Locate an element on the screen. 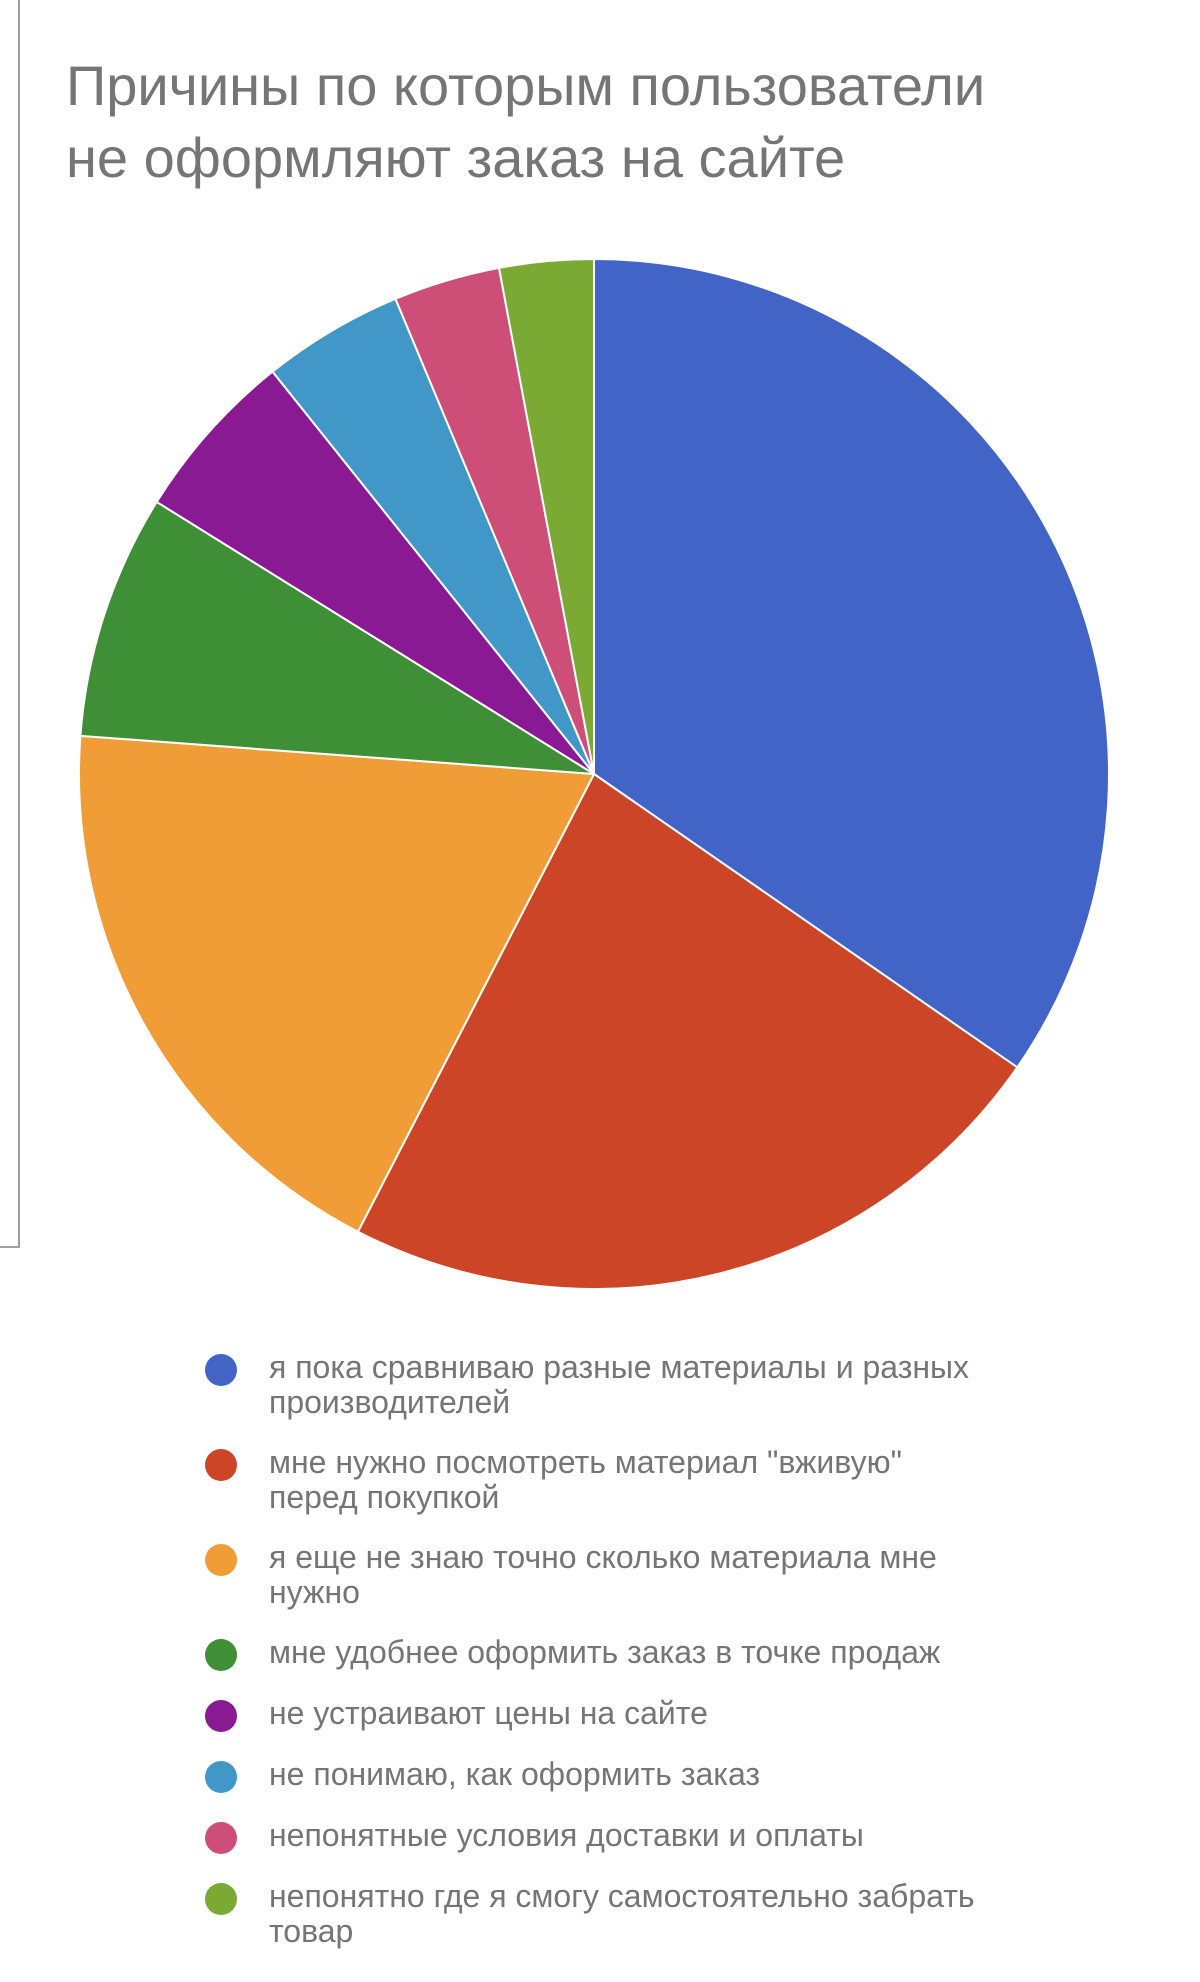 The width and height of the screenshot is (1200, 1982). legend-item-6: не понимаю, как оформить заказ is located at coordinates (605, 1775).